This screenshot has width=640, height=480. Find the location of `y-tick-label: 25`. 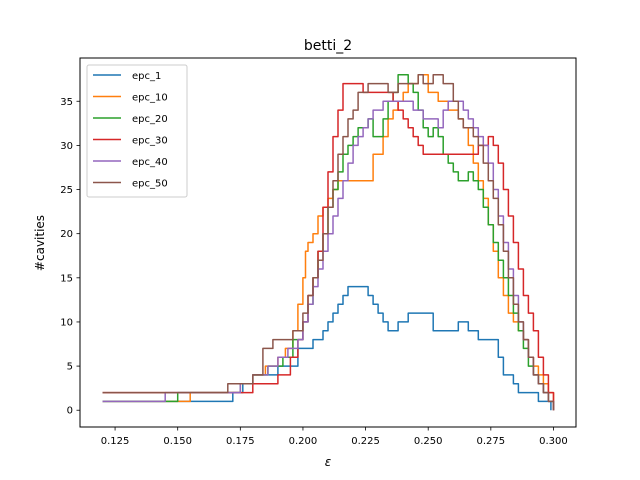

y-tick-label: 25 is located at coordinates (66, 190).